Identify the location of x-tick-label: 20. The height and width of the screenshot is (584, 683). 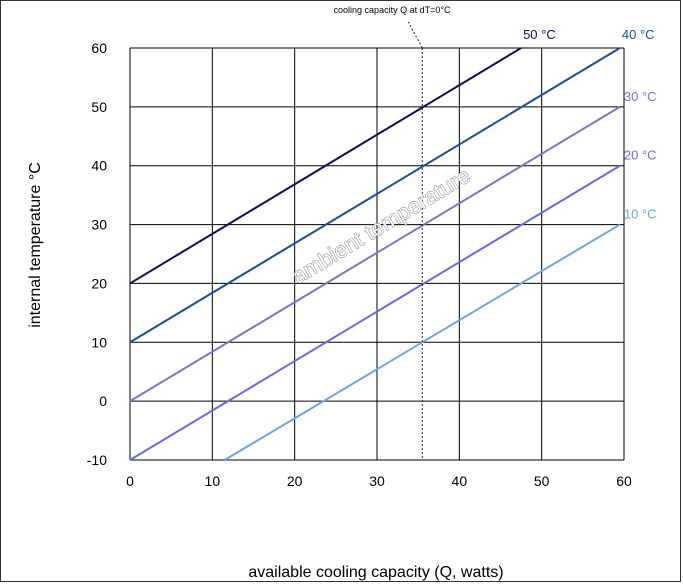
(295, 481).